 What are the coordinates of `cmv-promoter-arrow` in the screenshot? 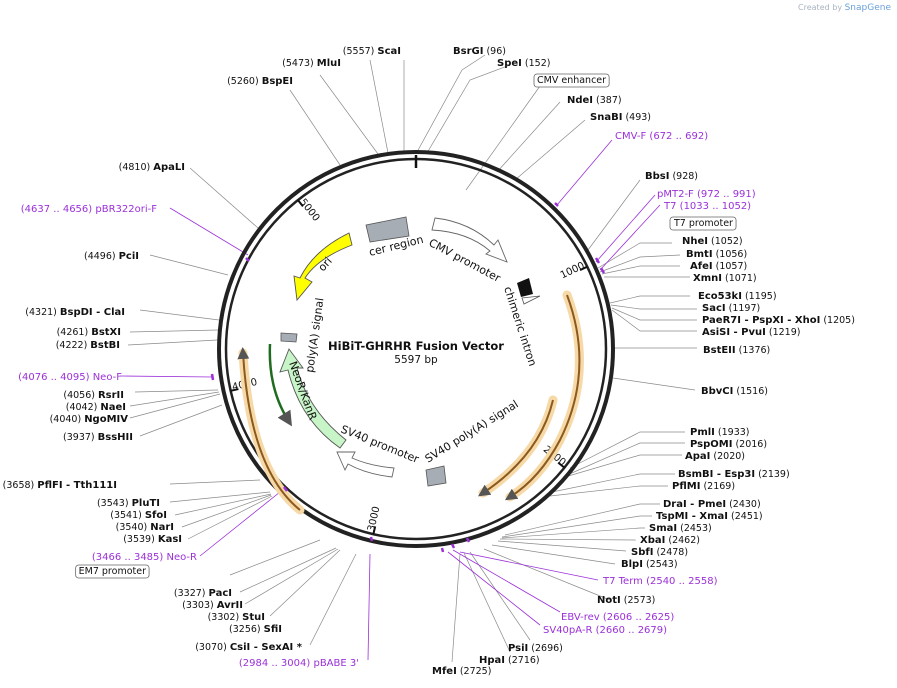 It's located at (469, 240).